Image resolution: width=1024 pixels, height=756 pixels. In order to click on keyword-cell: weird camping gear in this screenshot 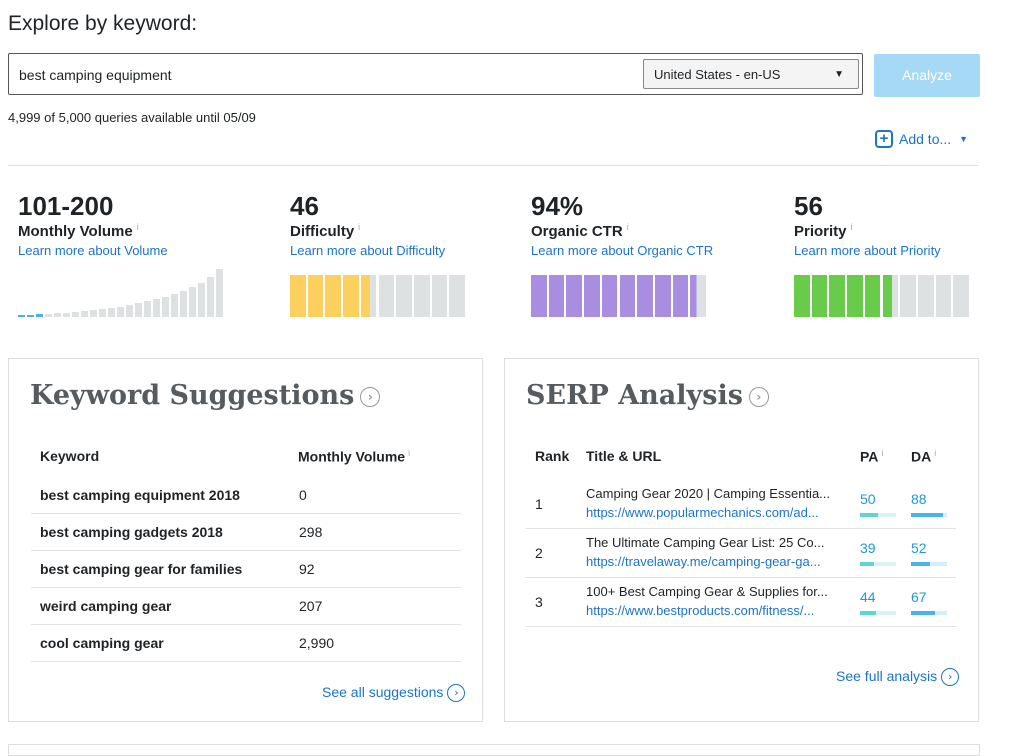, I will do `click(106, 606)`.